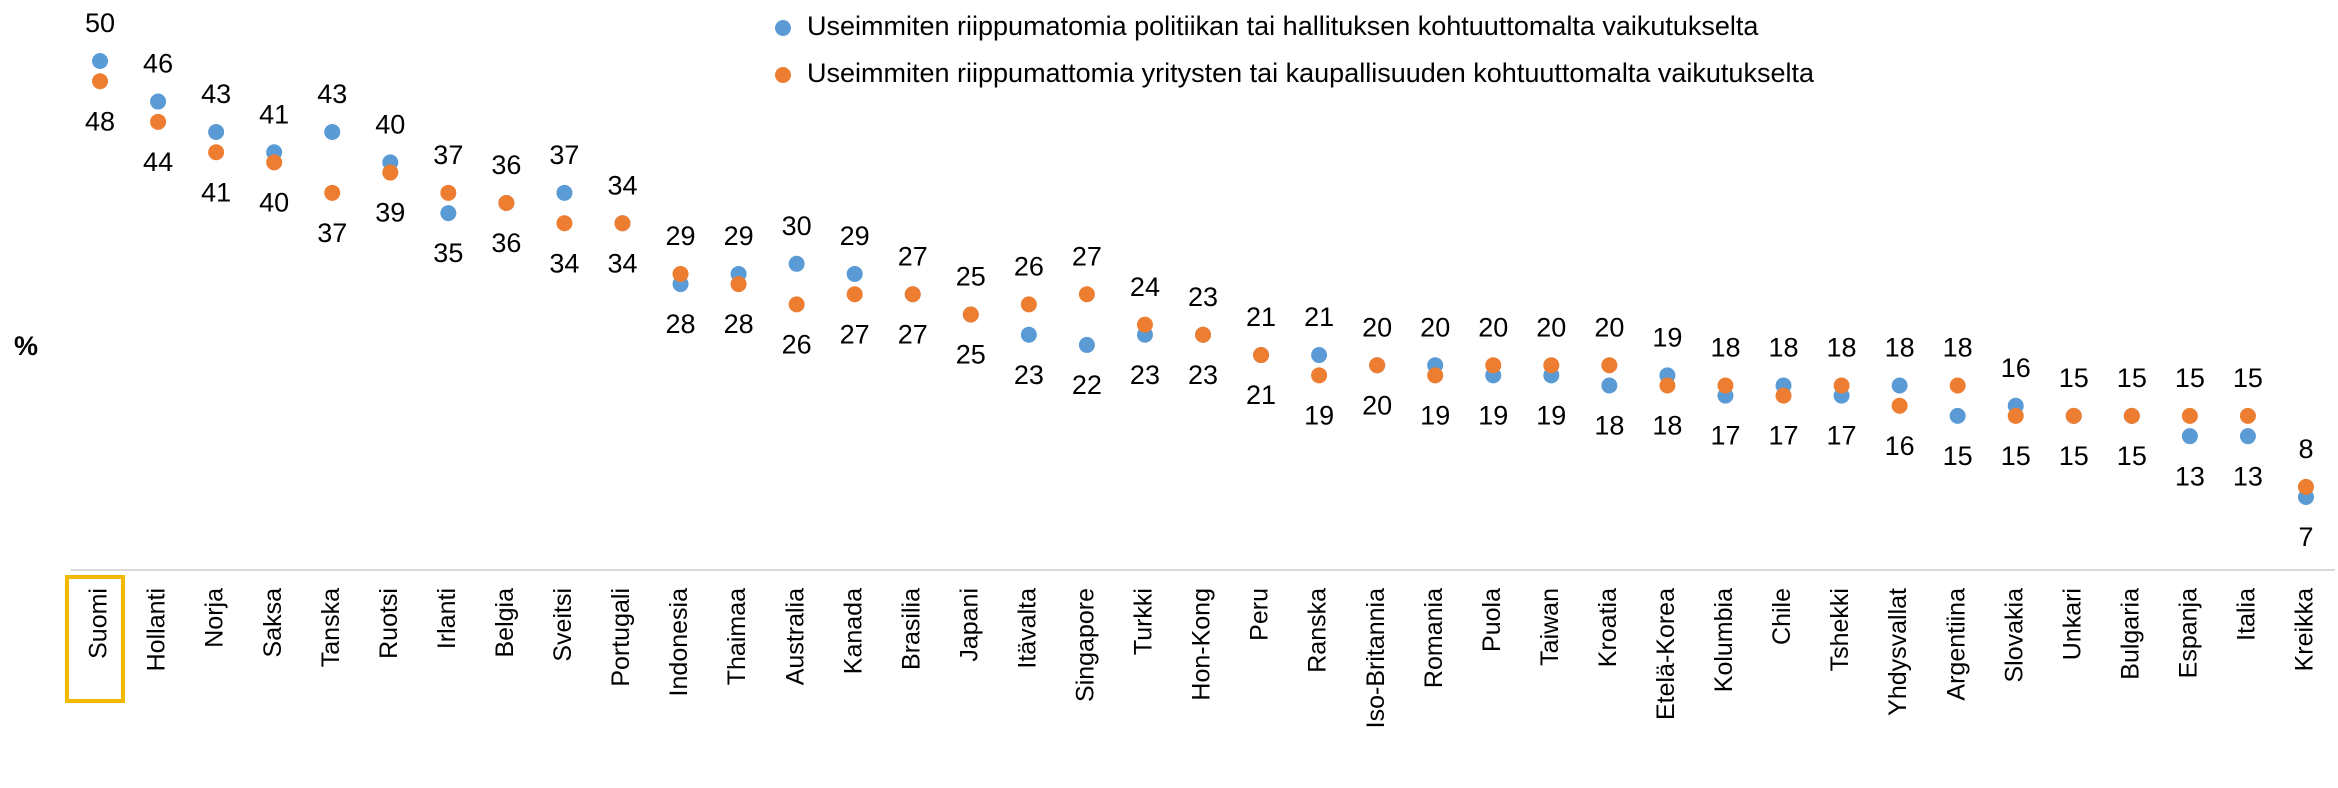  Describe the element at coordinates (26, 346) in the screenshot. I see `y-axis-label: %` at that location.